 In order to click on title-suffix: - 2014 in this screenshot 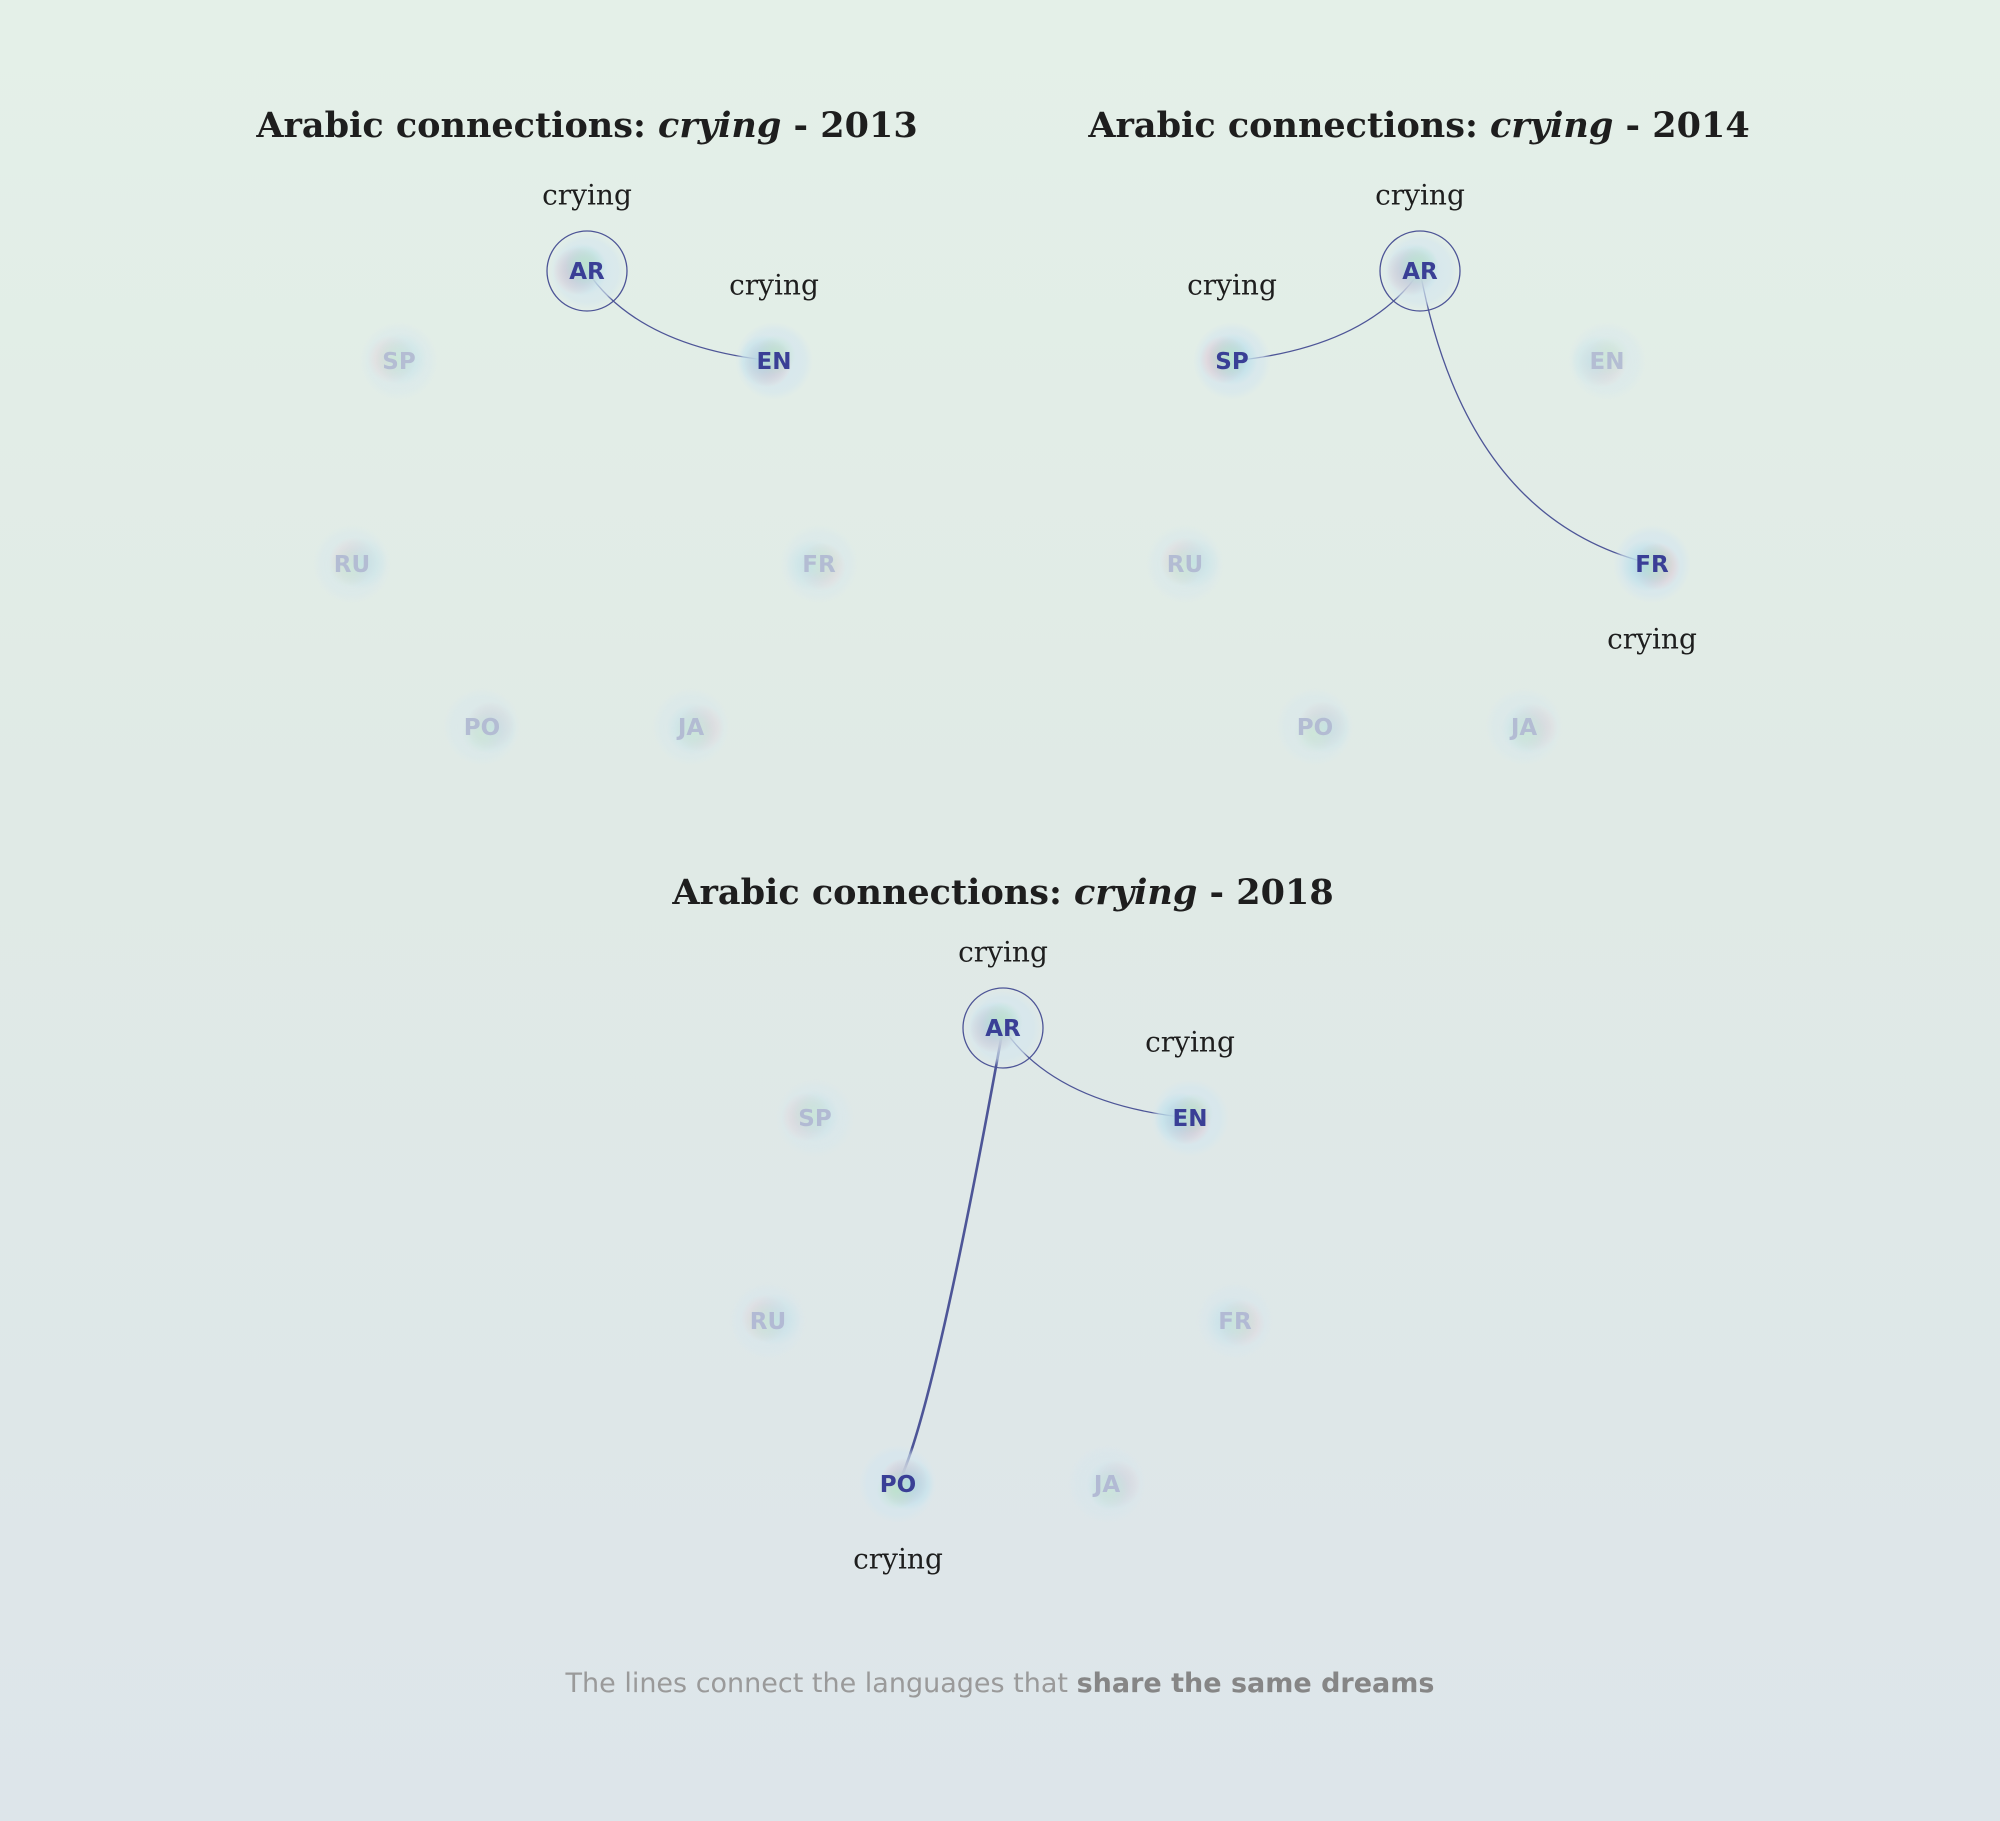, I will do `click(1681, 125)`.